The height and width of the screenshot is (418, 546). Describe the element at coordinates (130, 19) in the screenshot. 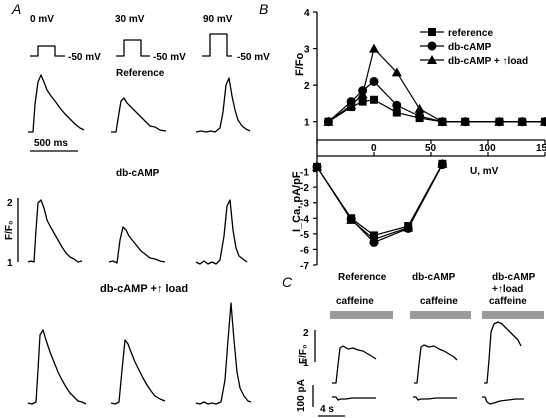

I see `voltage-label-30: 30 mV` at that location.